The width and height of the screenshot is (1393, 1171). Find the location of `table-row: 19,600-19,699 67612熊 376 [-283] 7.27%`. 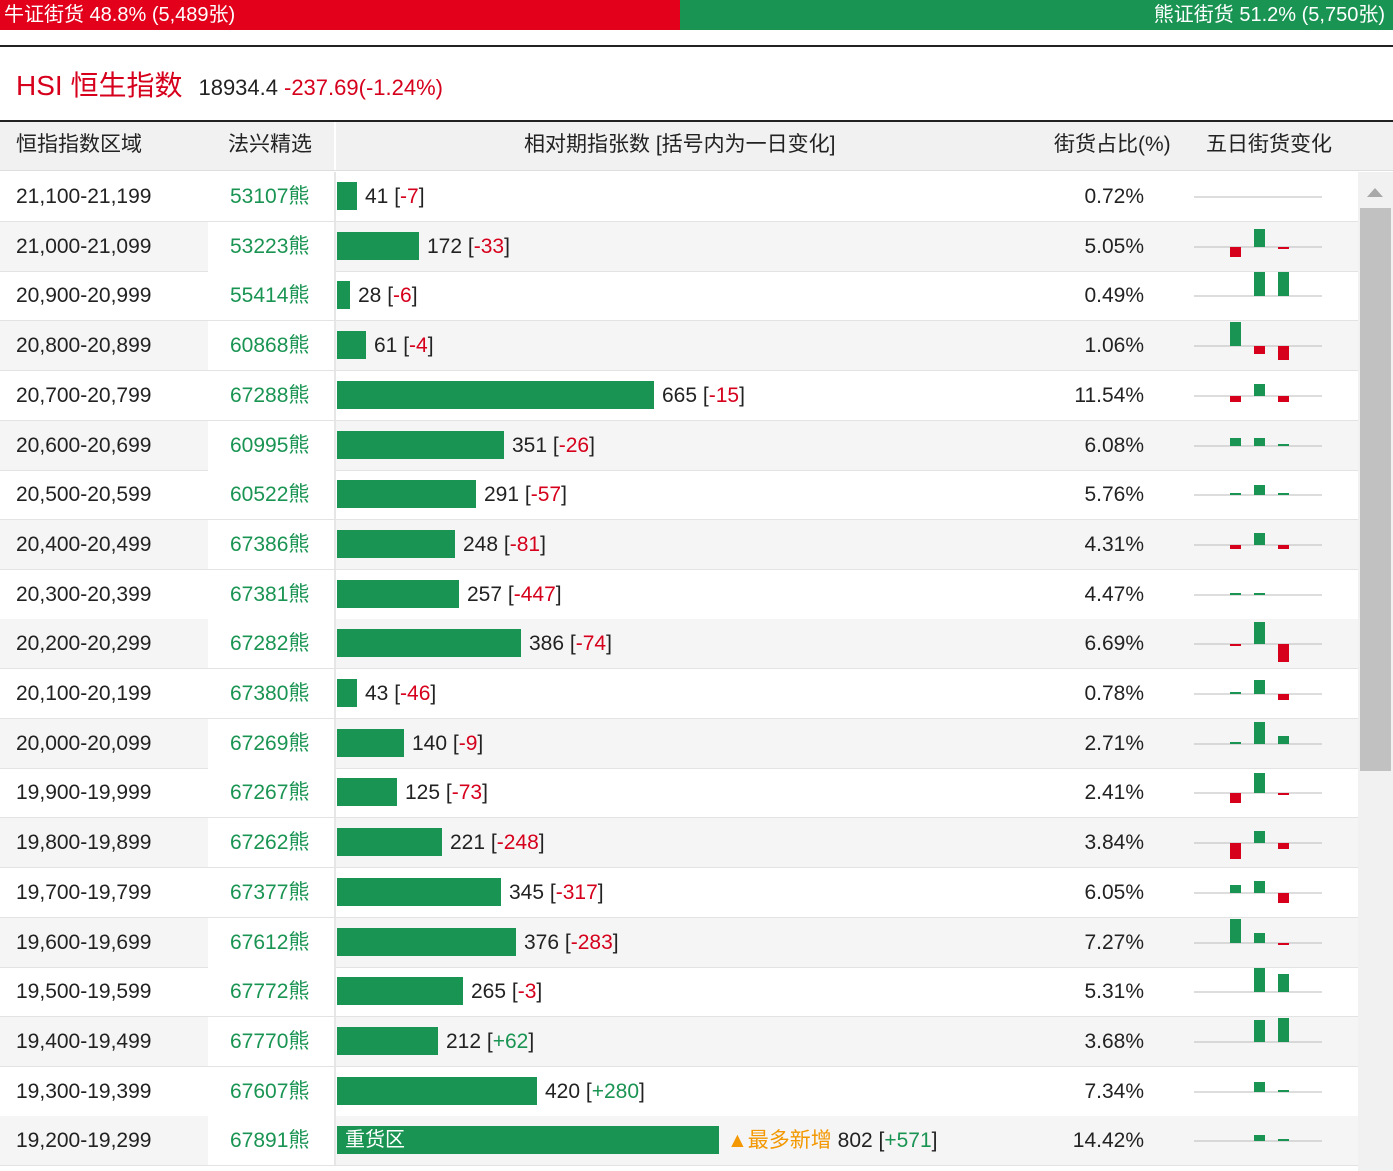

table-row: 19,600-19,699 67612熊 376 [-283] 7.27% is located at coordinates (679, 942).